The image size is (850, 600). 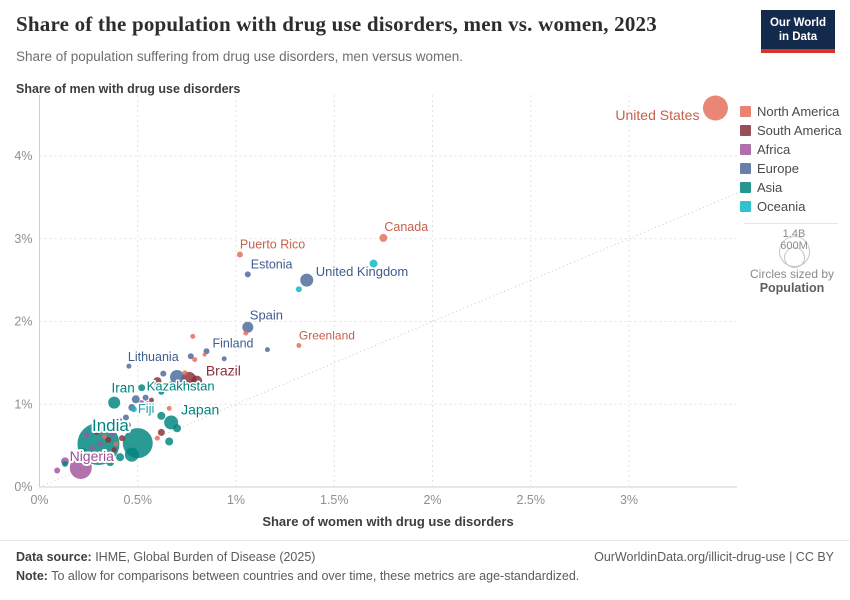 I want to click on point-label-japan: Japan, so click(x=200, y=409).